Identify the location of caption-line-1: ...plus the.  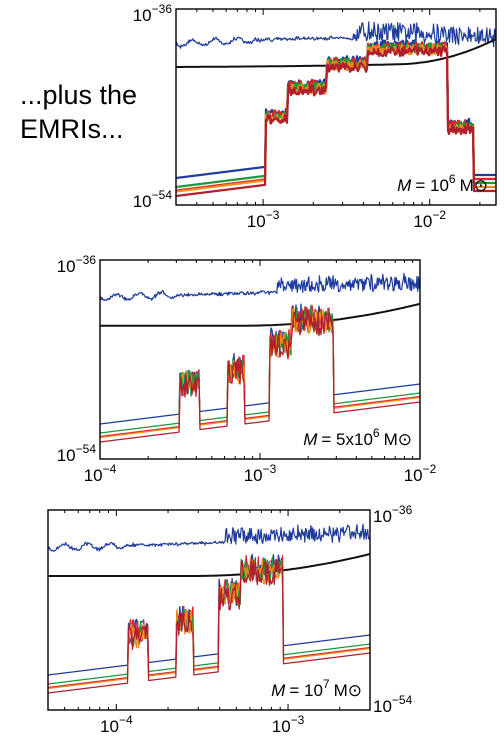
(79, 95).